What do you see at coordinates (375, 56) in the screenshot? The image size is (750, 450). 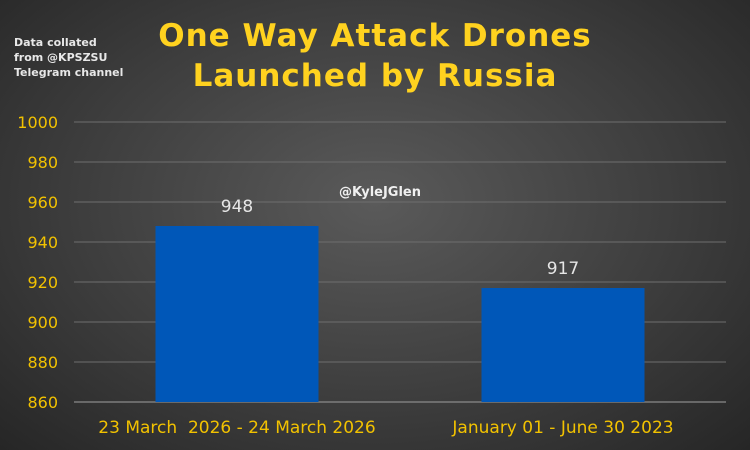 I see `chart-title: One Way Attack Drones Launched by Russia` at bounding box center [375, 56].